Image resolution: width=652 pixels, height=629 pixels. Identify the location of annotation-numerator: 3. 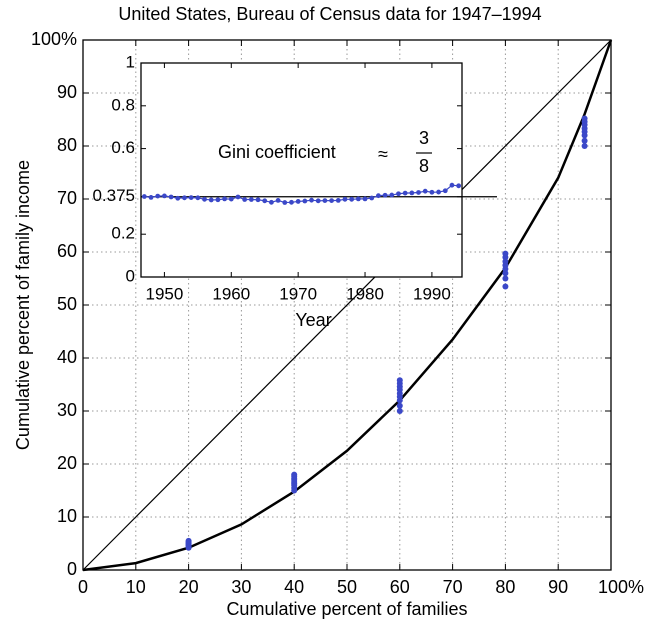
(424, 138).